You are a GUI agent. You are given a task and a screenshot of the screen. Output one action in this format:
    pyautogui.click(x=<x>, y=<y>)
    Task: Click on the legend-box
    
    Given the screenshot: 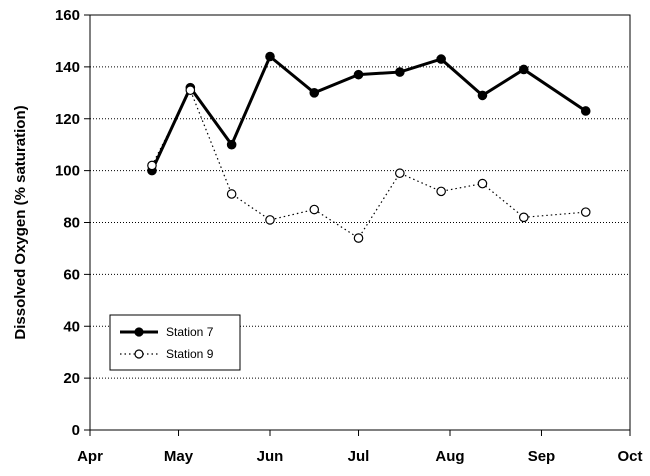 What is the action you would take?
    pyautogui.click(x=175, y=342)
    